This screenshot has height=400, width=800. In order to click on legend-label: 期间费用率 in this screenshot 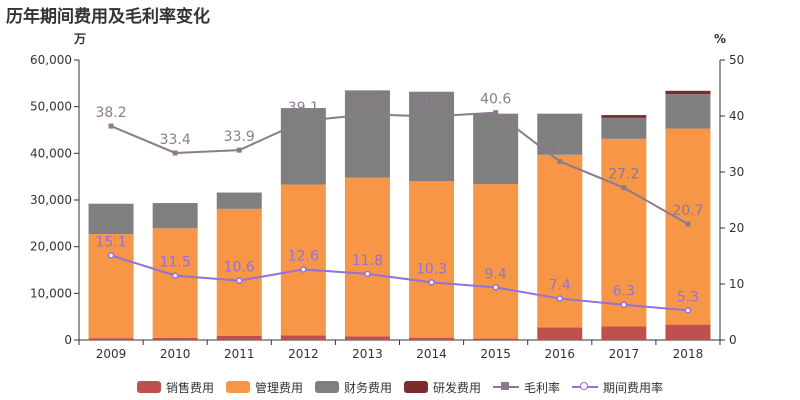, I will do `click(633, 387)`.